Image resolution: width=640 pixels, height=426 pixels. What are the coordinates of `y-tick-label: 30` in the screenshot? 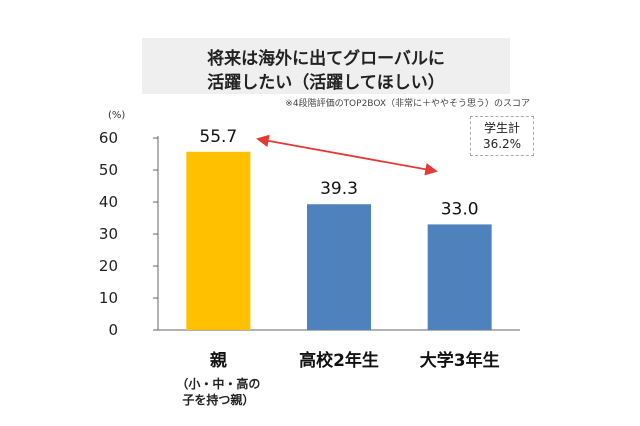 It's located at (108, 234).